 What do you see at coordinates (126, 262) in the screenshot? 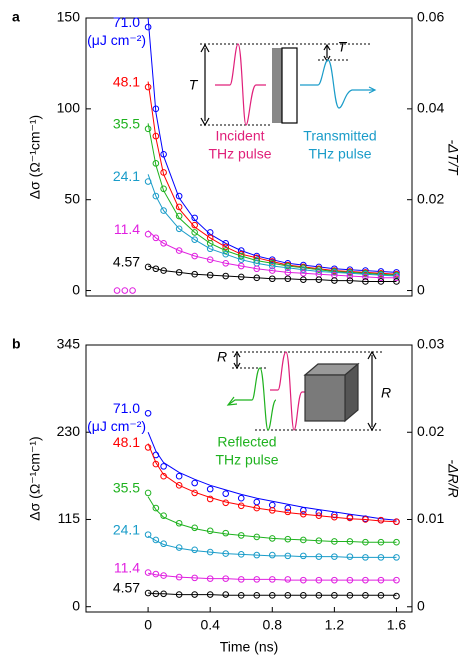
I see `series-label: 4.57` at bounding box center [126, 262].